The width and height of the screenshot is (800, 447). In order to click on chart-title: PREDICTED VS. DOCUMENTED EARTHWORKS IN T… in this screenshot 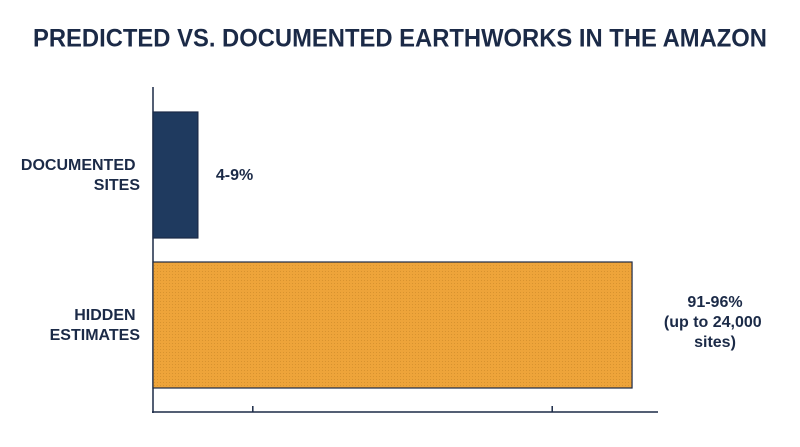, I will do `click(400, 39)`.